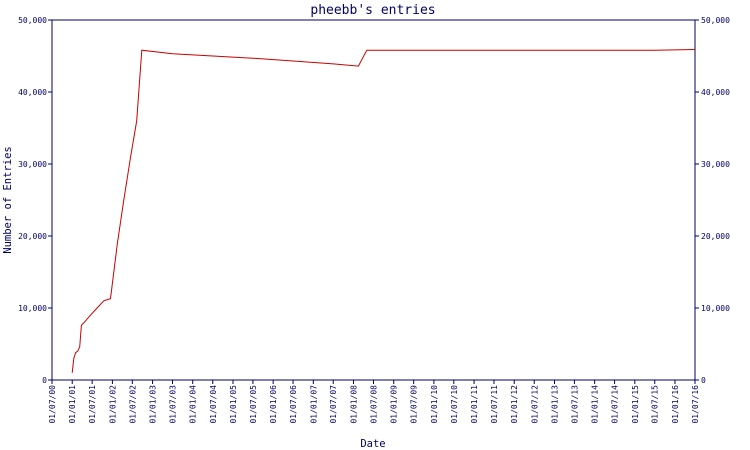  What do you see at coordinates (153, 404) in the screenshot?
I see `x-tick-label: 01/01/03` at bounding box center [153, 404].